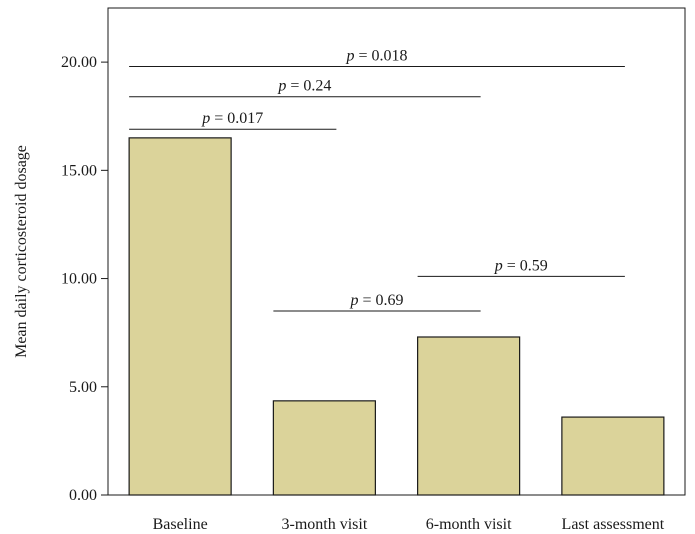 This screenshot has height=534, width=695. Describe the element at coordinates (613, 524) in the screenshot. I see `x-tick-label: Last assessment` at that location.